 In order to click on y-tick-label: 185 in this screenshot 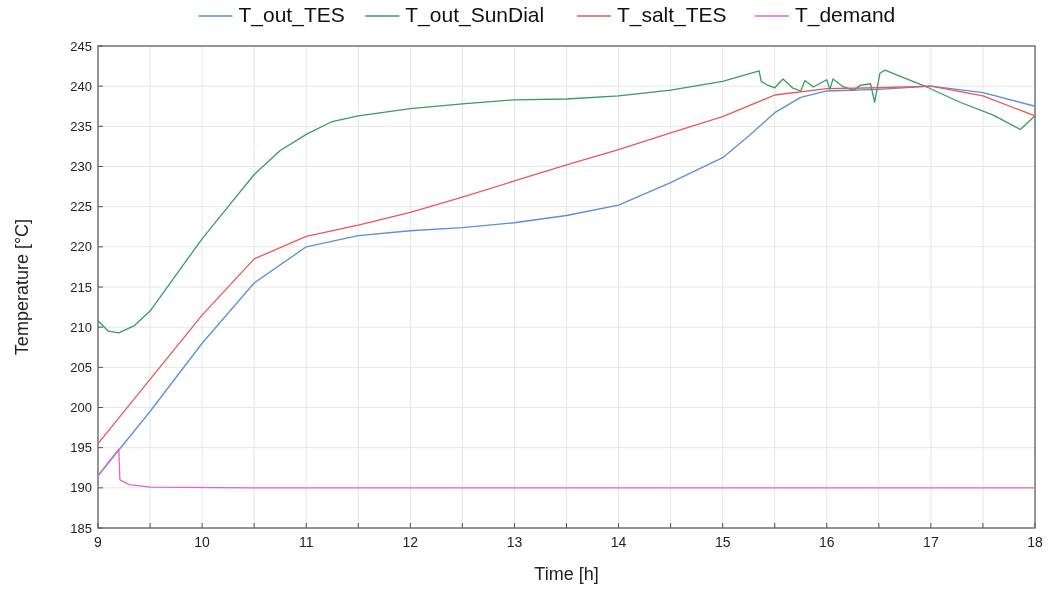, I will do `click(81, 528)`.